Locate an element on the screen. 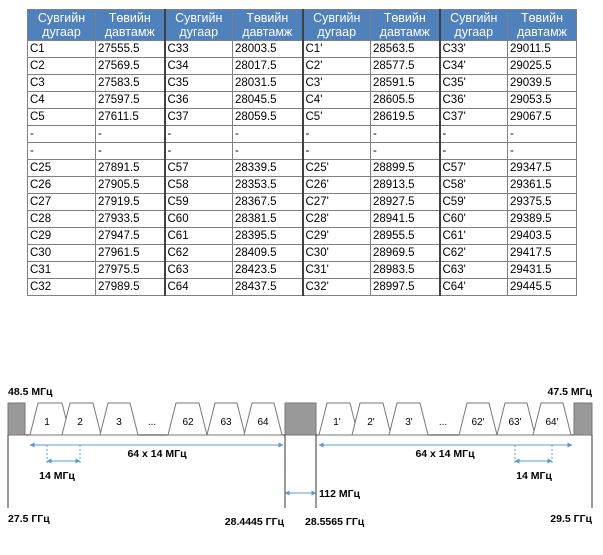 The height and width of the screenshot is (555, 603). center-frequency-cell: 28577.5 is located at coordinates (405, 66).